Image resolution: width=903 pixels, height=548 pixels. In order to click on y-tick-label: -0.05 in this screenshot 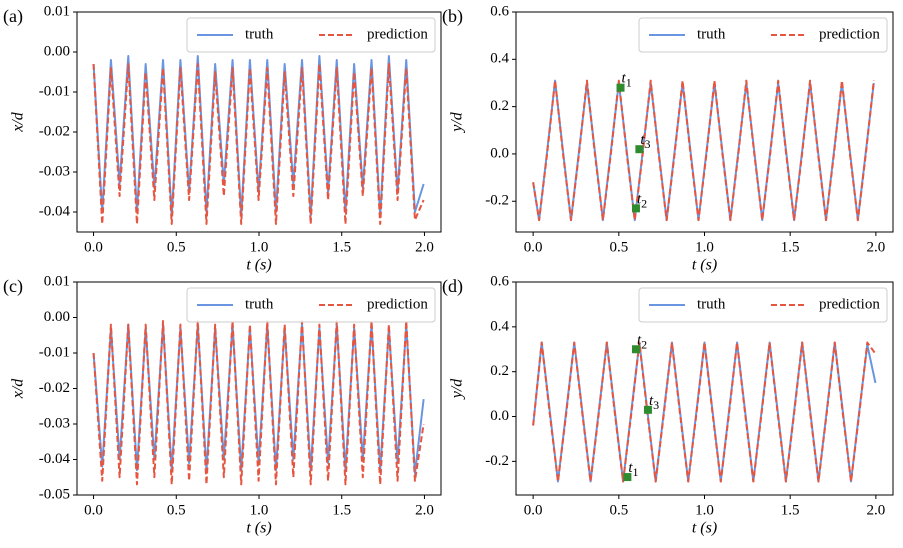, I will do `click(54, 494)`.